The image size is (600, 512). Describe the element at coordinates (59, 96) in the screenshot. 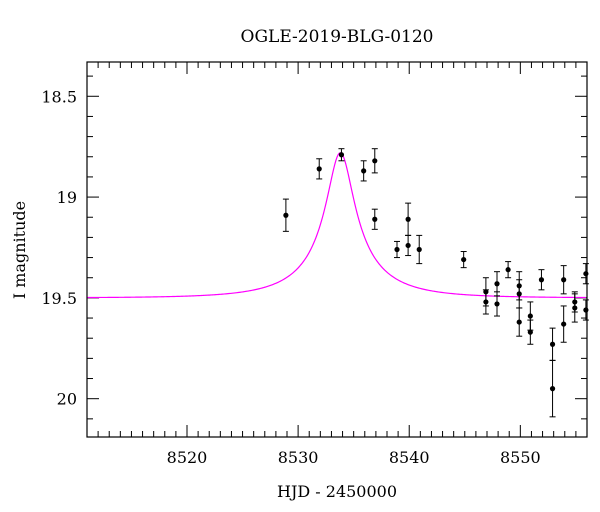

I see `y-tick-label: 18.5` at that location.